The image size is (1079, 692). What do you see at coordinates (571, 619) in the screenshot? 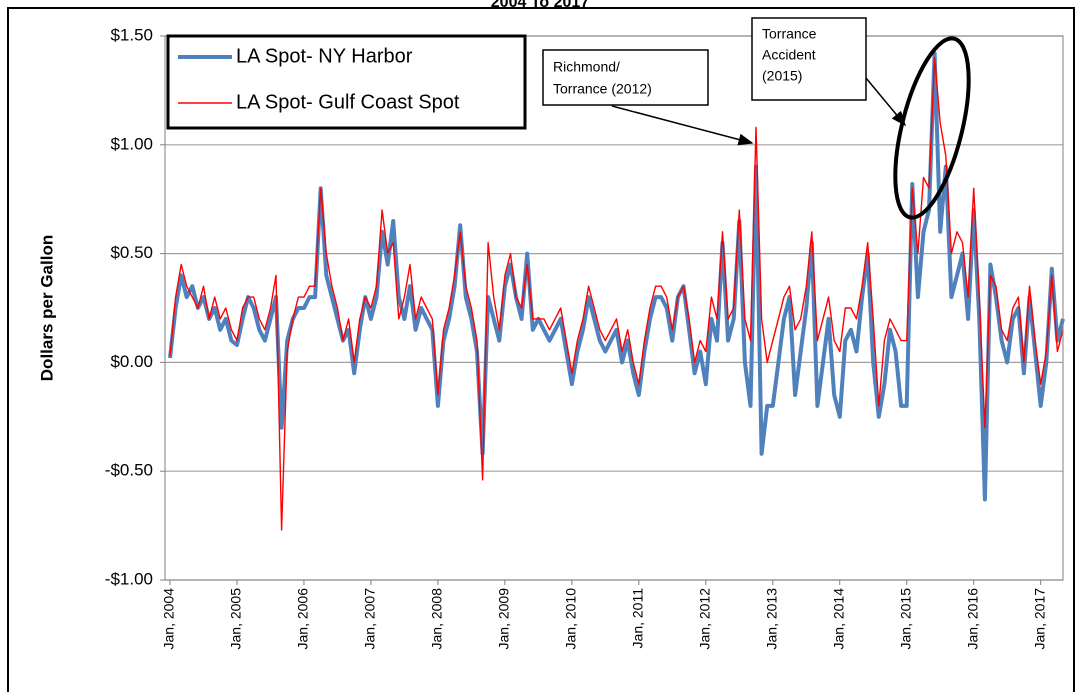
I see `x-tick-label: Jan, 2010` at bounding box center [571, 619].